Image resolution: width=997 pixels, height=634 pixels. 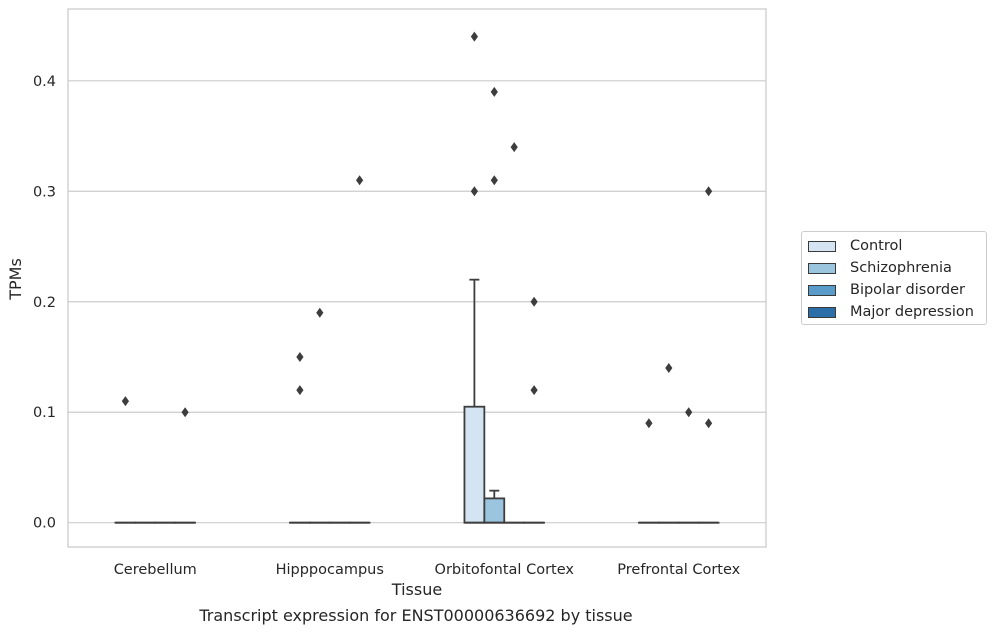 I want to click on legend-swatch-control, so click(x=822, y=246).